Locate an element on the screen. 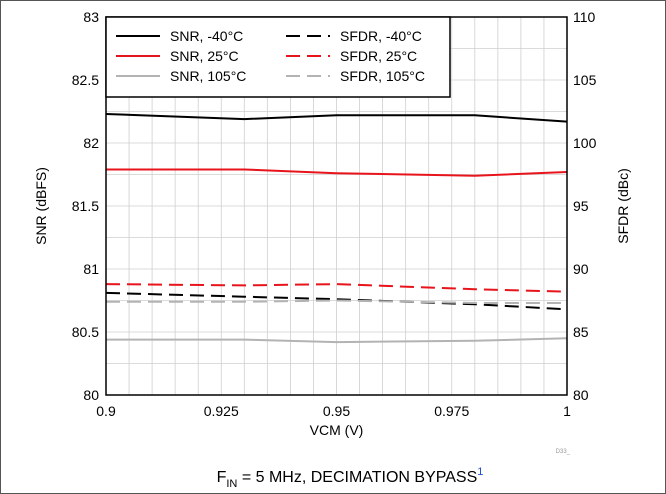 The width and height of the screenshot is (666, 494). legend-box is located at coordinates (278, 57).